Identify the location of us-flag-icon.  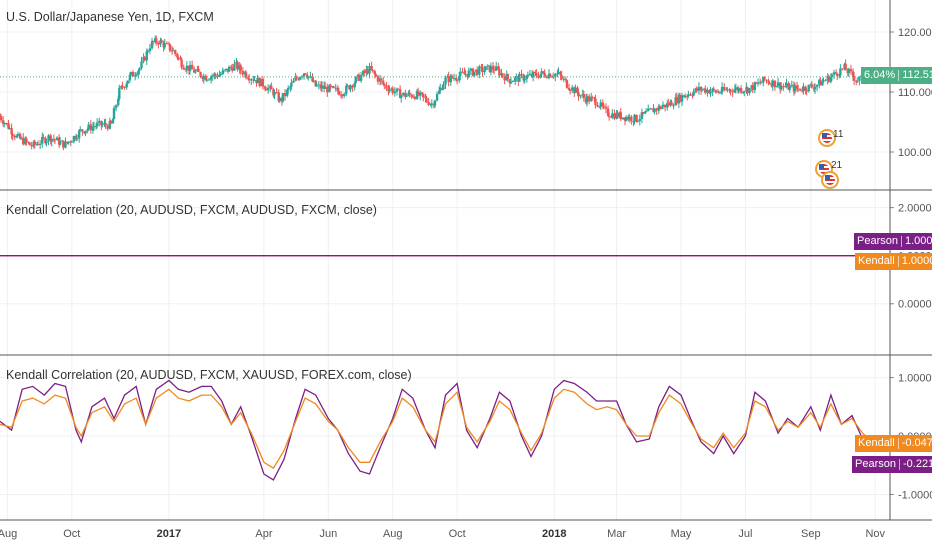
(830, 180).